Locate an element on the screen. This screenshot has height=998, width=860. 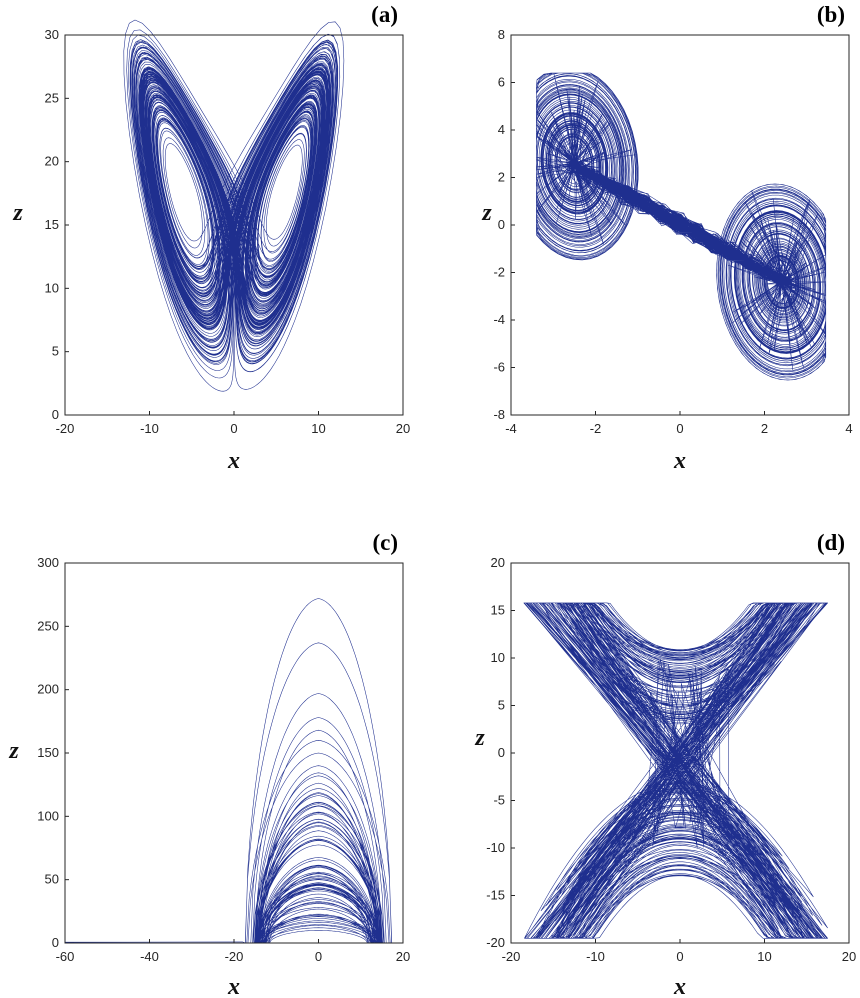
panel-d-x-tick-label: -20 is located at coordinates (511, 956).